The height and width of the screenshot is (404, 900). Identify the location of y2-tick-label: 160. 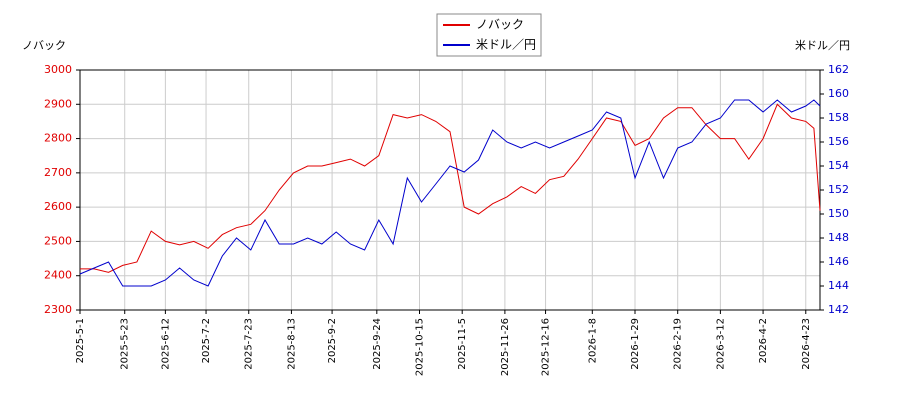
(838, 93).